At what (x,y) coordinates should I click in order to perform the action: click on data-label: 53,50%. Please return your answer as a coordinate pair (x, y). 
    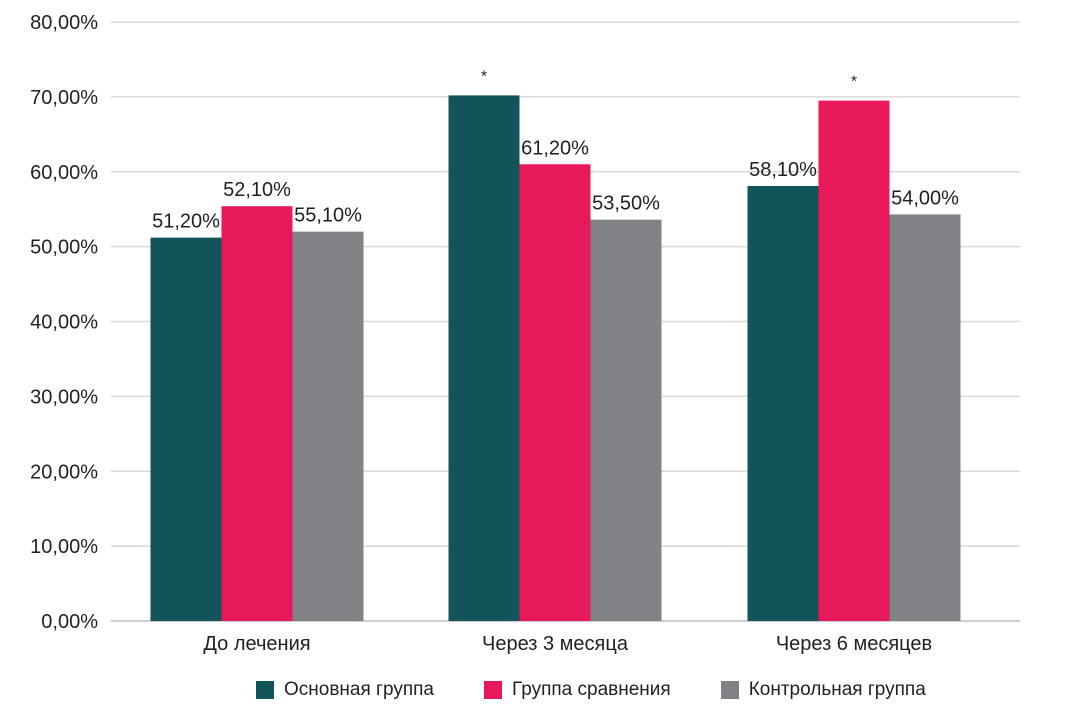
    Looking at the image, I should click on (626, 204).